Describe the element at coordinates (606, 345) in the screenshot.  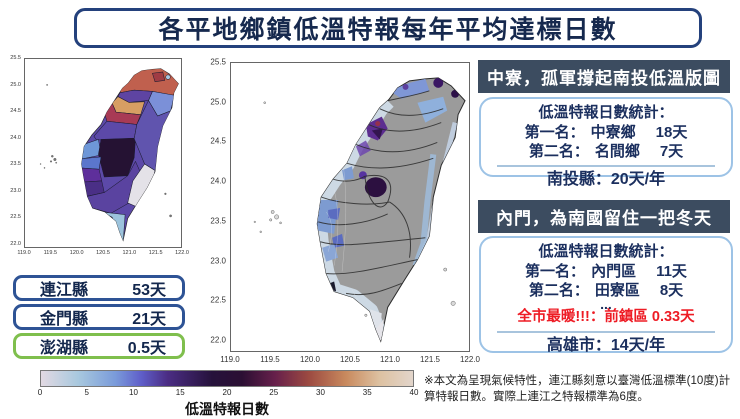
I see `city-summary: 高雄市：14天/年` at that location.